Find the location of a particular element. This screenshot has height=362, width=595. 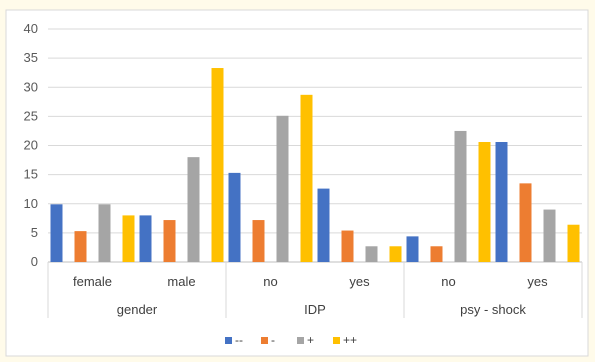

legend-item: - is located at coordinates (268, 340).